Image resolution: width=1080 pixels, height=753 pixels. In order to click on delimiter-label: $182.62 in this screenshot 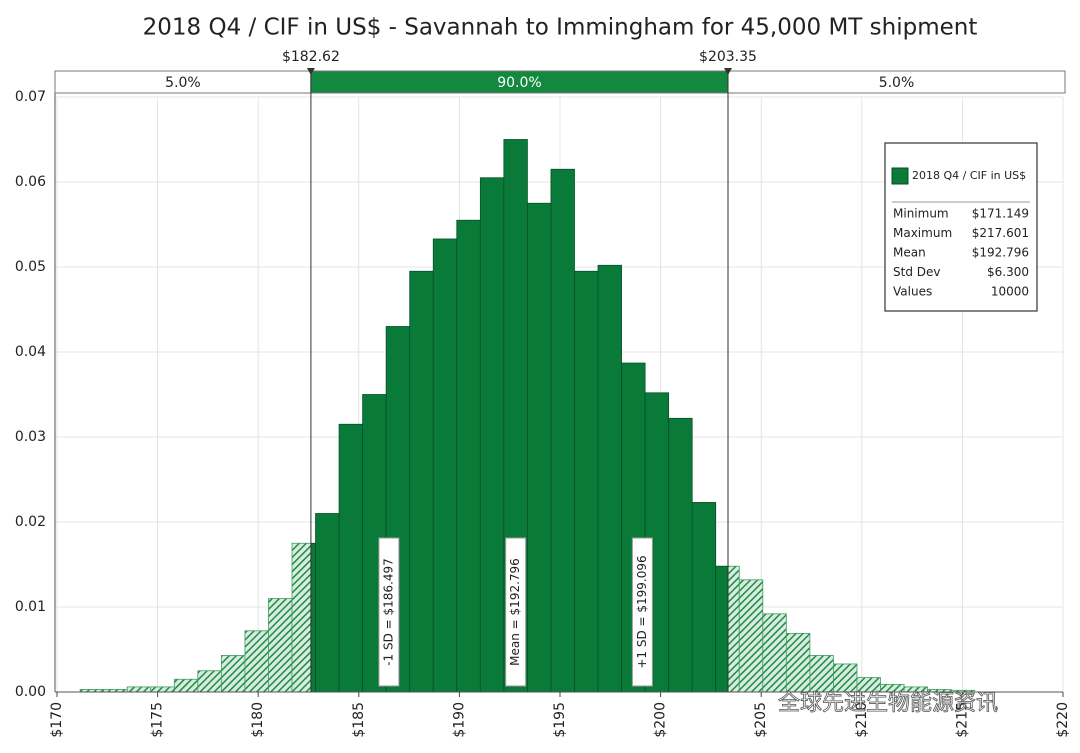, I will do `click(311, 57)`.